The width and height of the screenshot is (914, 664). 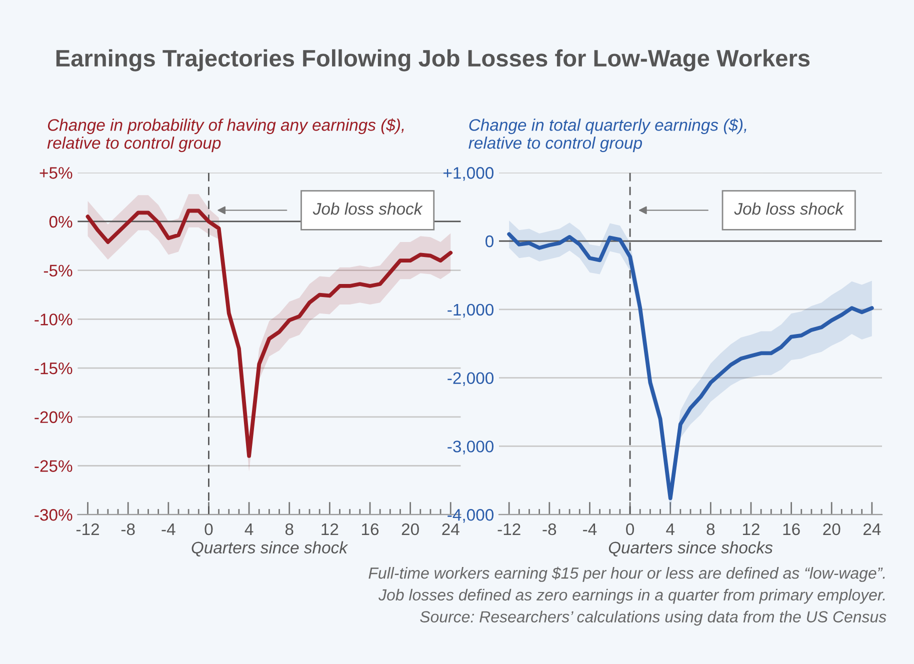 I want to click on y-tick-label: -10%, so click(x=53, y=320).